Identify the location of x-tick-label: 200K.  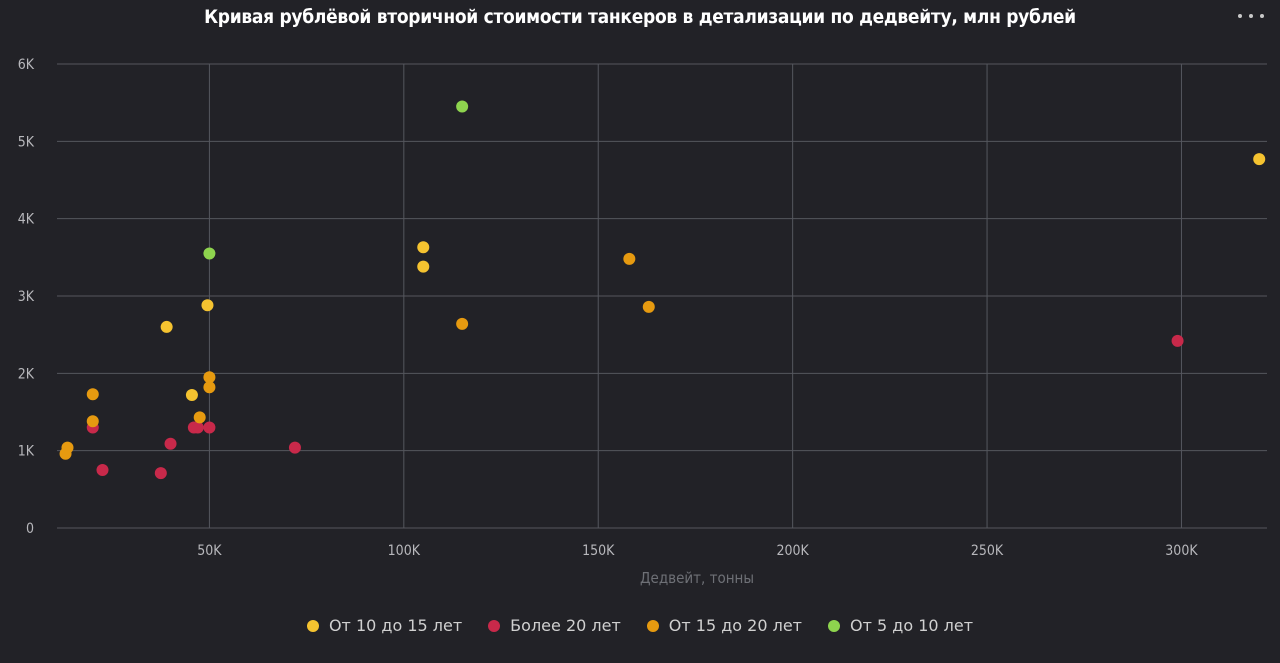
(792, 551).